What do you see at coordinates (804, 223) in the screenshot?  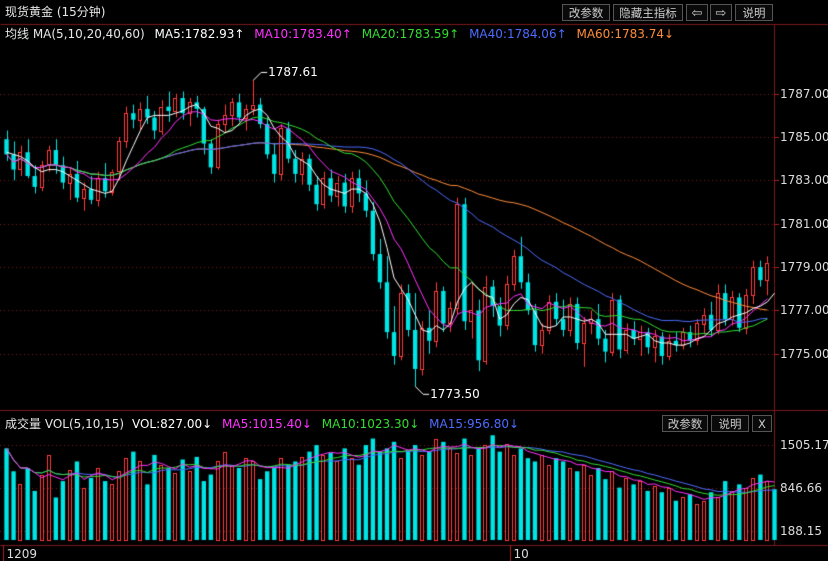 I see `price-tick-label: 1781.00` at bounding box center [804, 223].